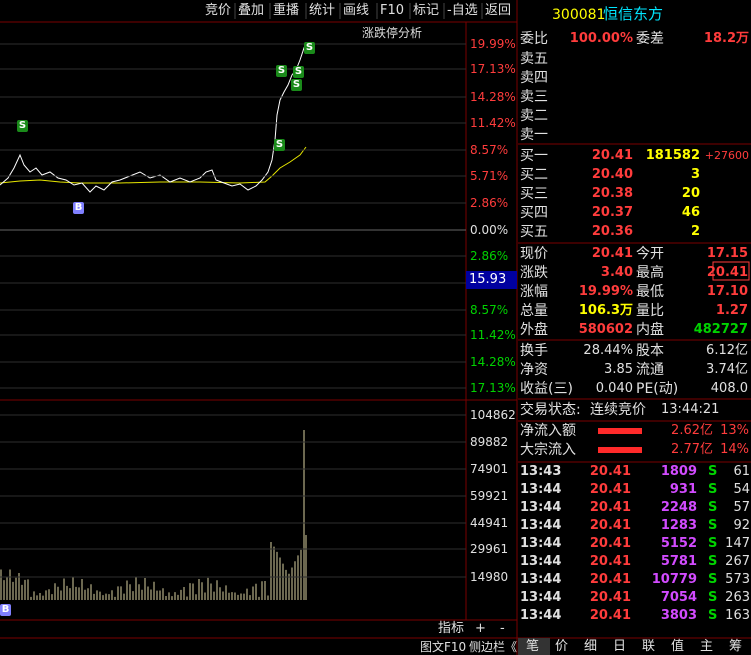  Describe the element at coordinates (493, 415) in the screenshot. I see `volume-axis-label: 104862` at that location.